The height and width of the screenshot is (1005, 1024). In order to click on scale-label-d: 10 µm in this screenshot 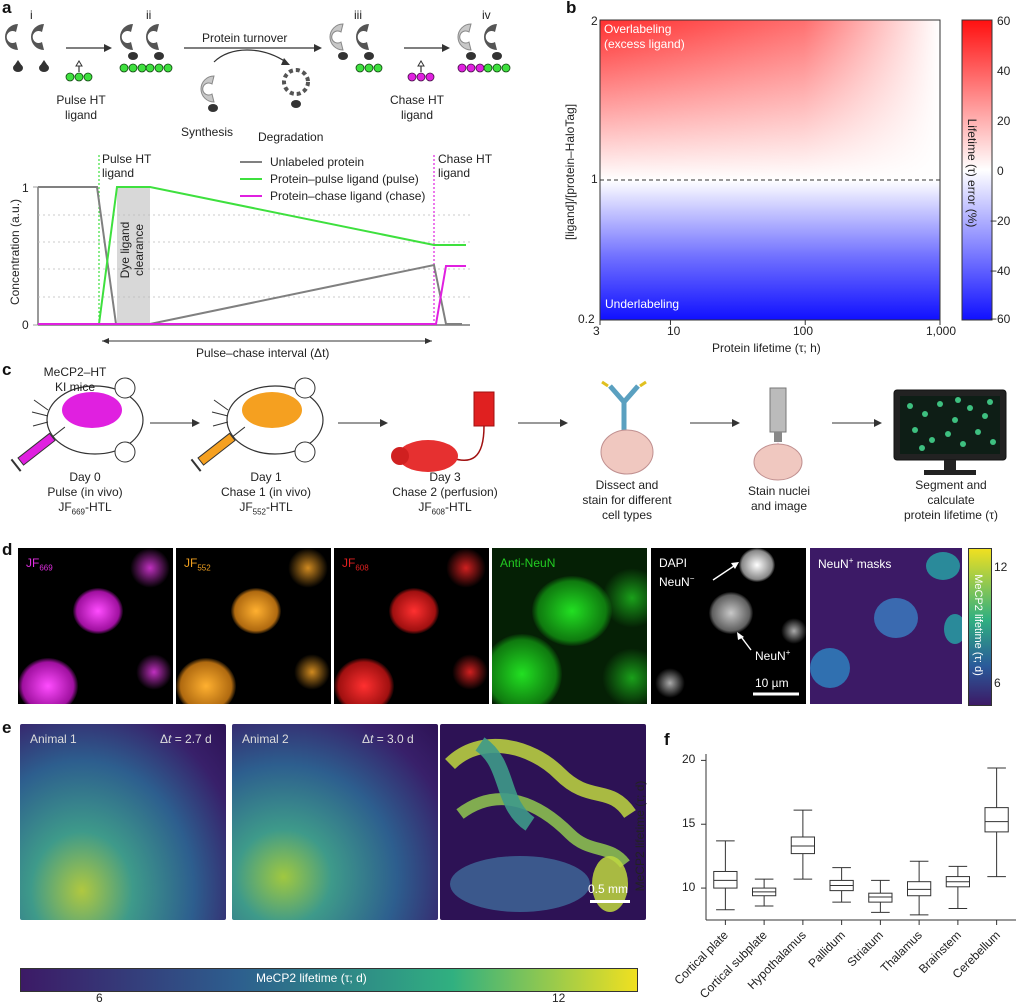, I will do `click(772, 683)`.